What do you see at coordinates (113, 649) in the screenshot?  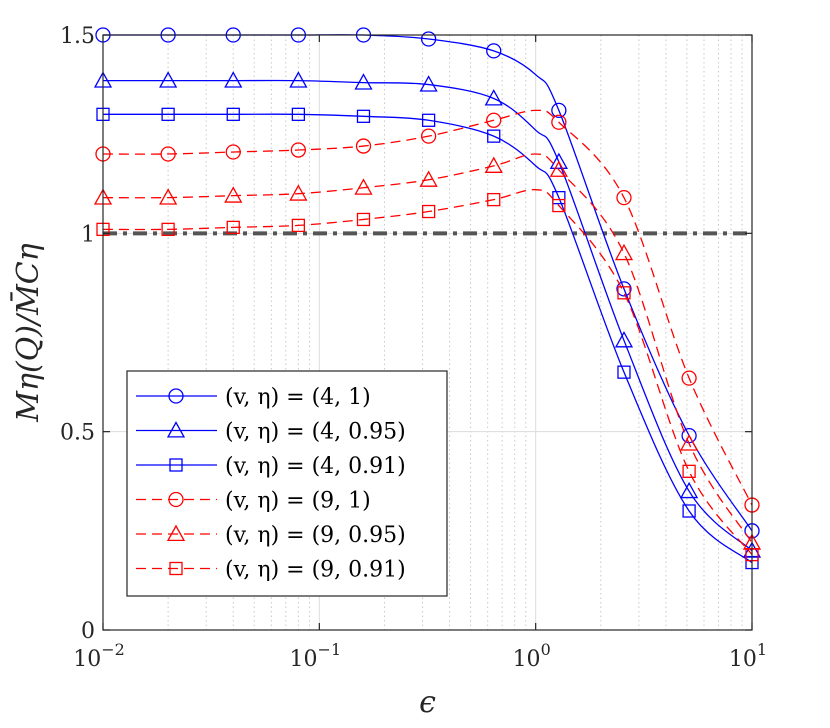 I see `x-tick-exponent: −2` at bounding box center [113, 649].